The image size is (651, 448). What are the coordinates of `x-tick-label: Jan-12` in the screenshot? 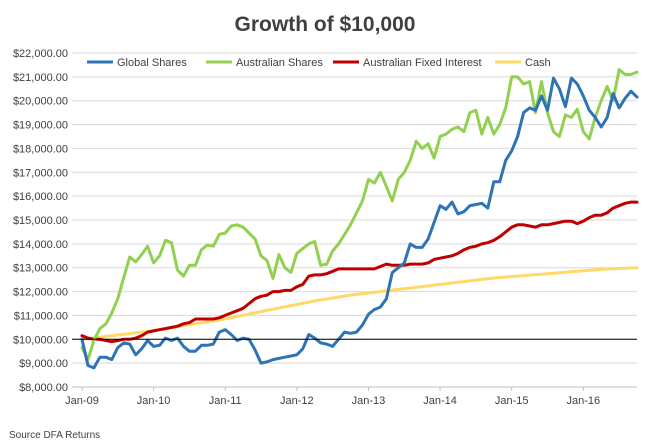 It's located at (297, 401).